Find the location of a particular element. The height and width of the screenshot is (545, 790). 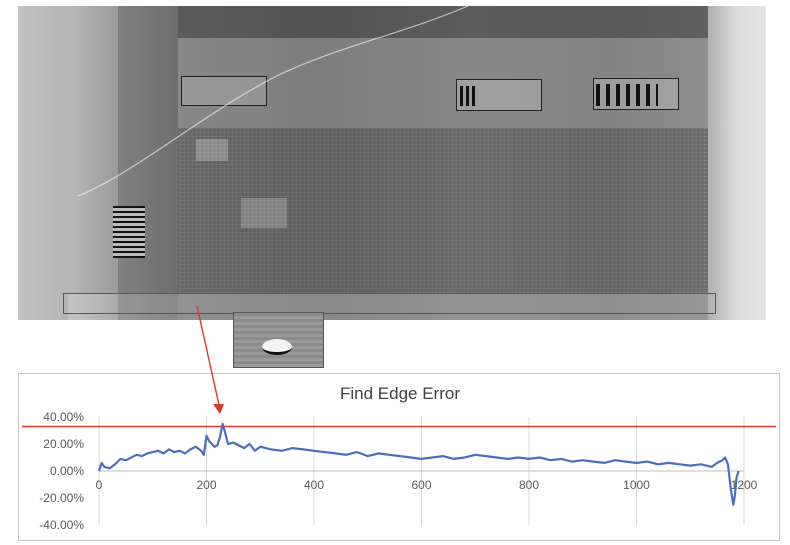

y-tick-label-2: 0.00% is located at coordinates (67, 471).